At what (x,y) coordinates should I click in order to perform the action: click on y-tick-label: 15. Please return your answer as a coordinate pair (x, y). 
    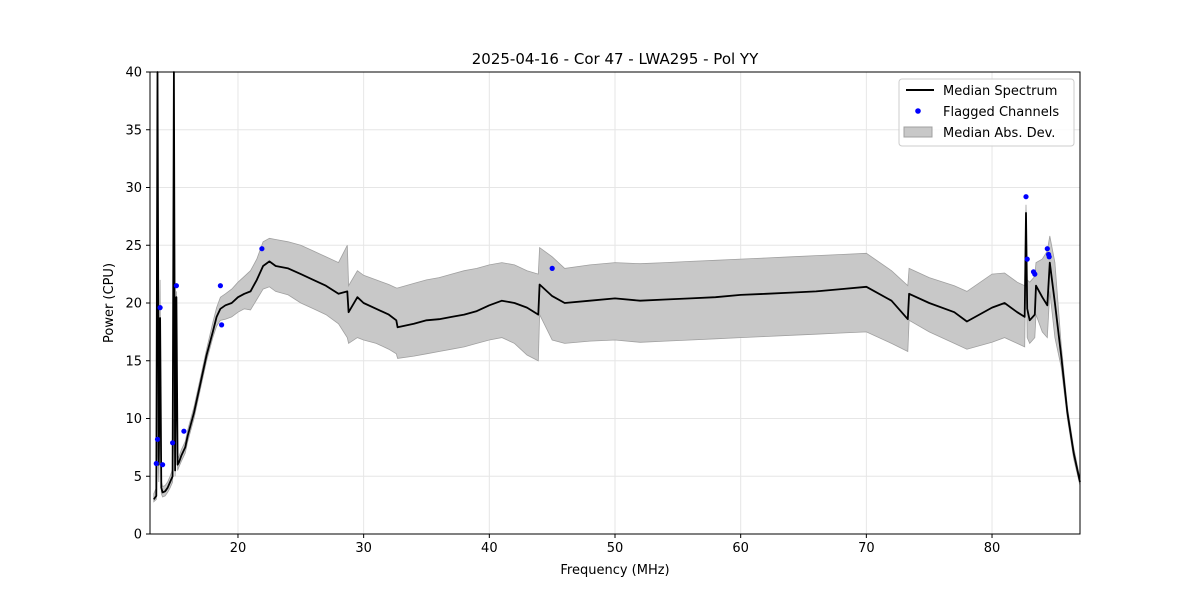
    Looking at the image, I should click on (133, 361).